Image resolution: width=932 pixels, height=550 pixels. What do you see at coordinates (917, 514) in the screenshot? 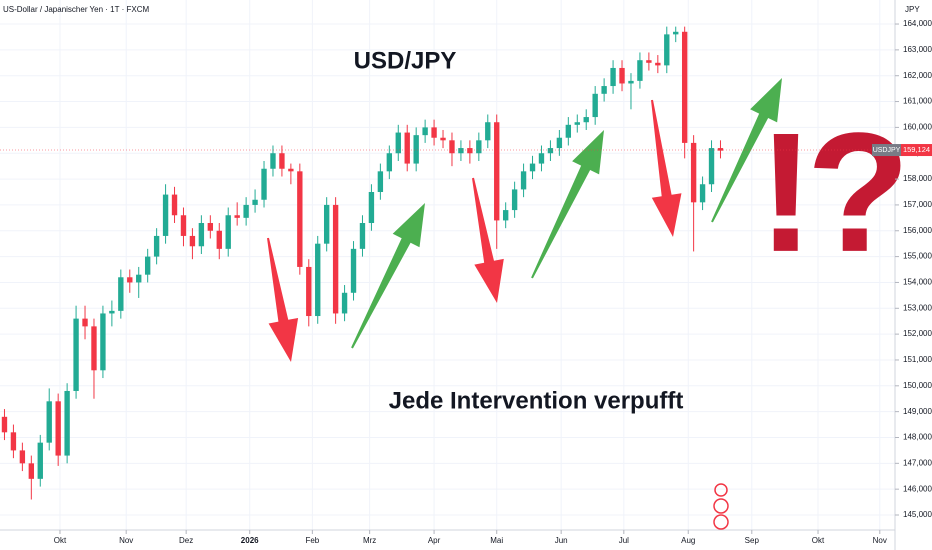
I see `y-tick-label: 145,000` at bounding box center [917, 514].